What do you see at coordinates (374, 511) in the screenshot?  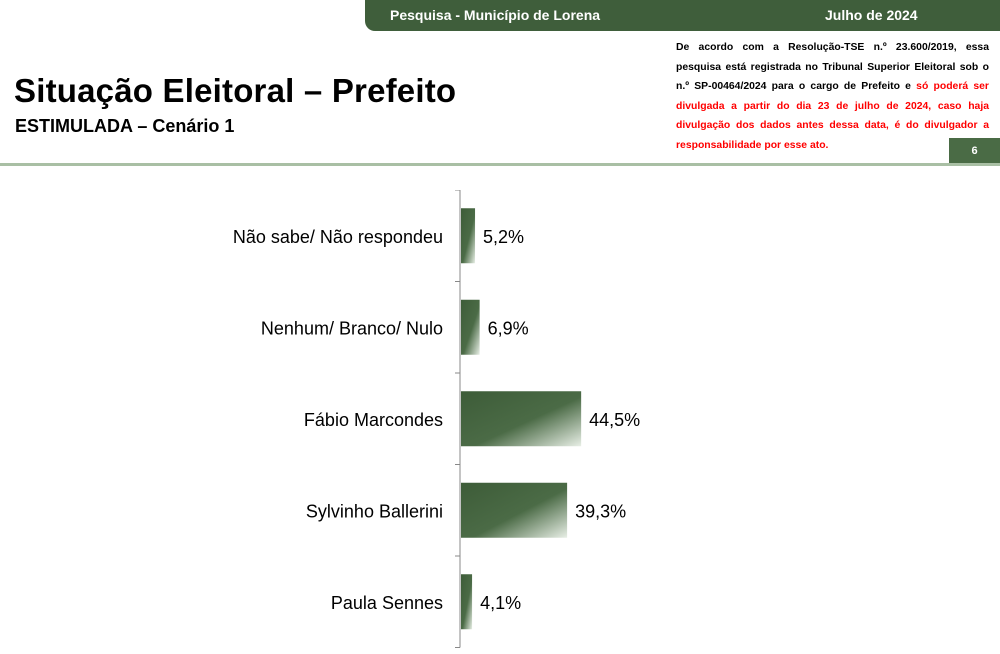 I see `category-label: Sylvinho Ballerini` at bounding box center [374, 511].